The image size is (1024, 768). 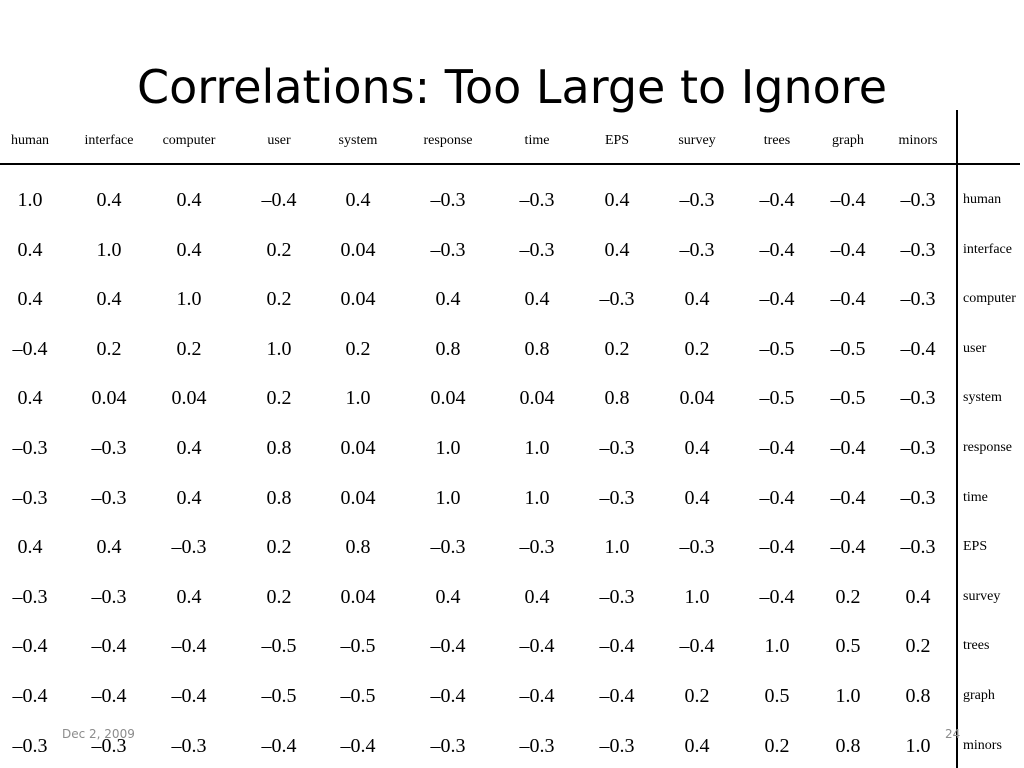 What do you see at coordinates (982, 745) in the screenshot?
I see `row-label: minors` at bounding box center [982, 745].